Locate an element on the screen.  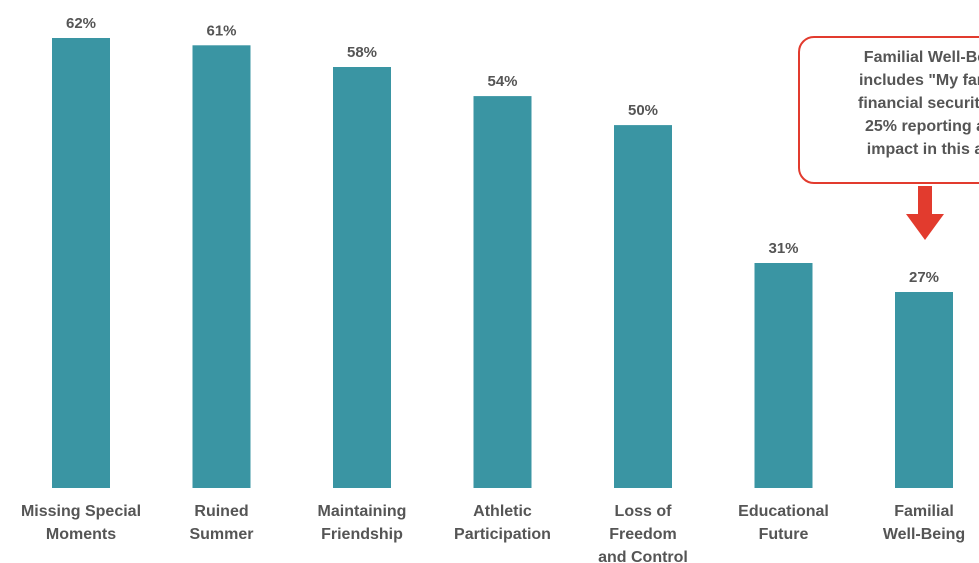
value-label: 62% is located at coordinates (81, 23).